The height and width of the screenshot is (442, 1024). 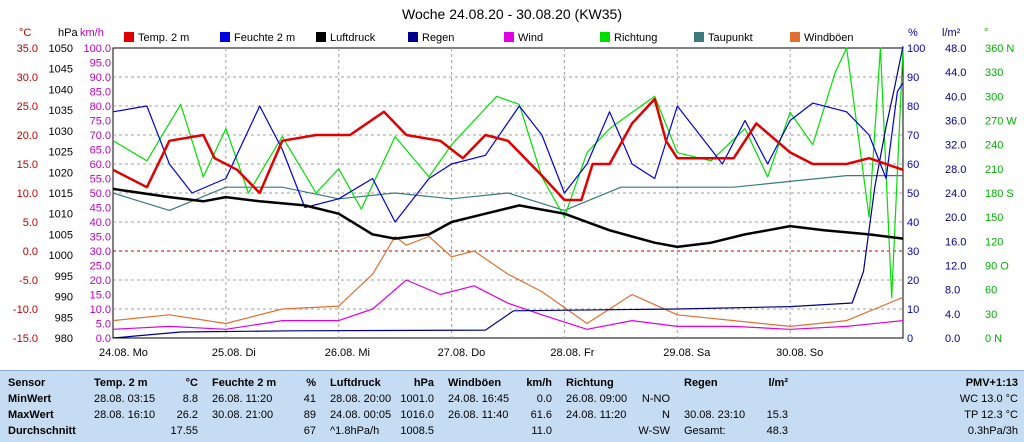 What do you see at coordinates (61, 49) in the screenshot?
I see `pressure-tick-label: 1050` at bounding box center [61, 49].